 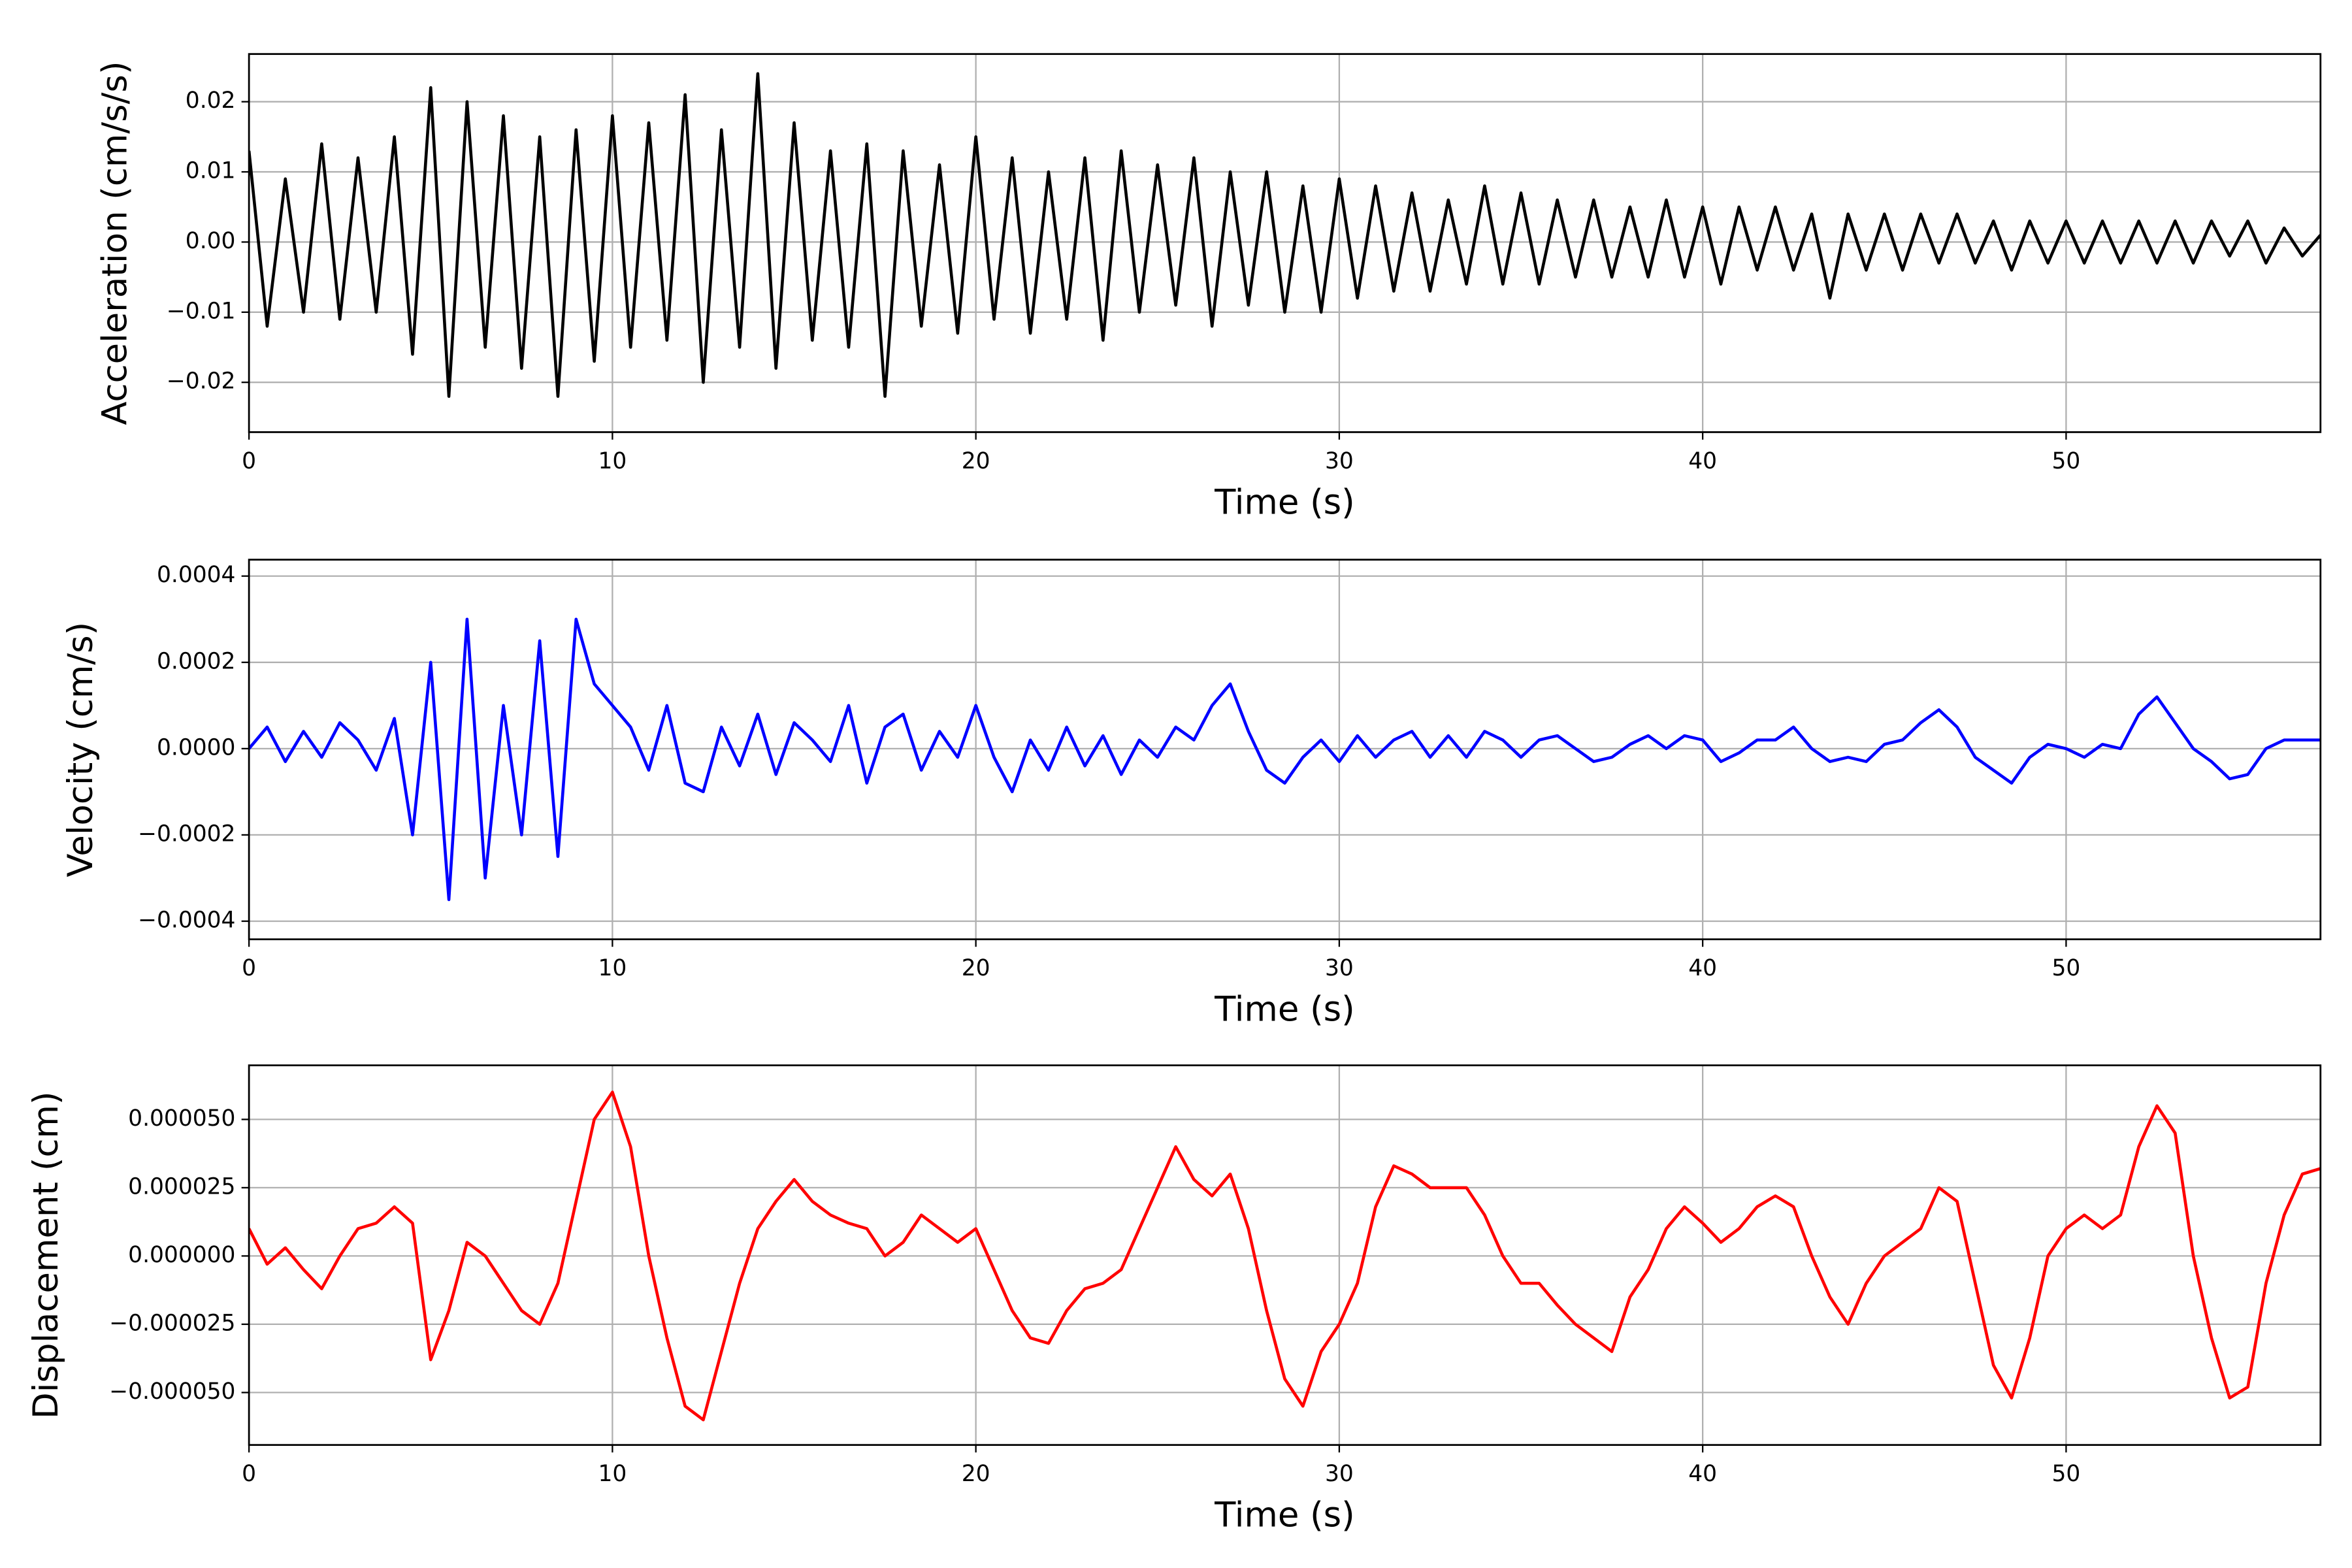 What do you see at coordinates (115, 243) in the screenshot?
I see `y-axis-label: Acceleration (cm/s/s)` at bounding box center [115, 243].